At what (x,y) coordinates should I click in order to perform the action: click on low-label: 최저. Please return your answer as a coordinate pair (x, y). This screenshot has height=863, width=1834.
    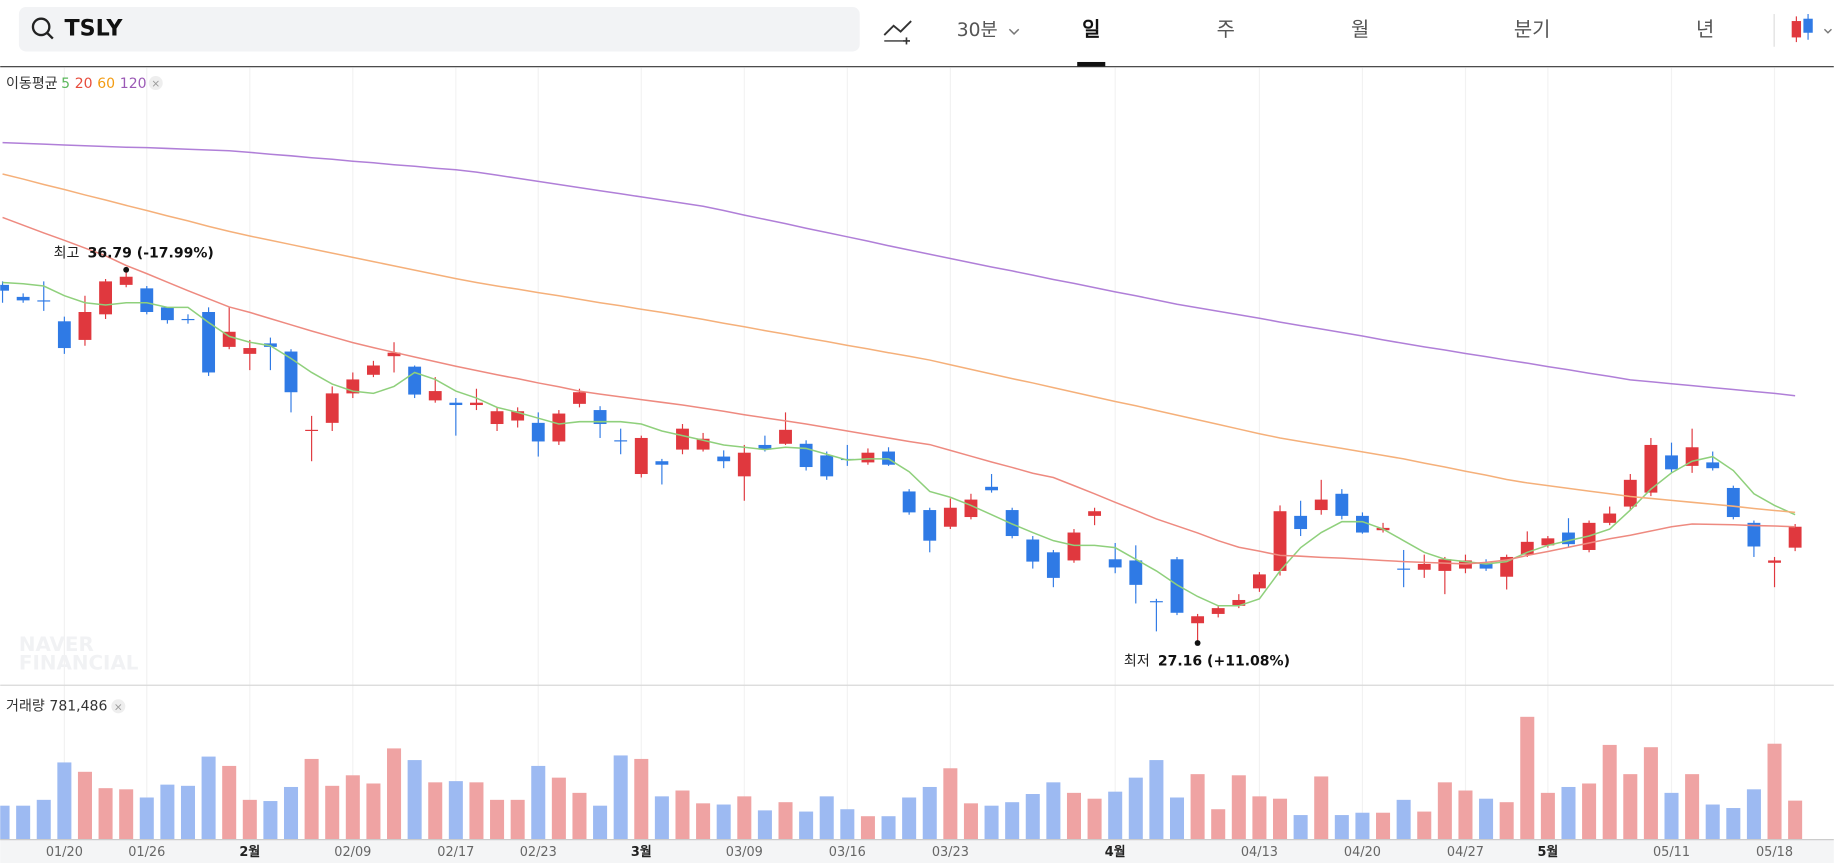
    Looking at the image, I should click on (1137, 662).